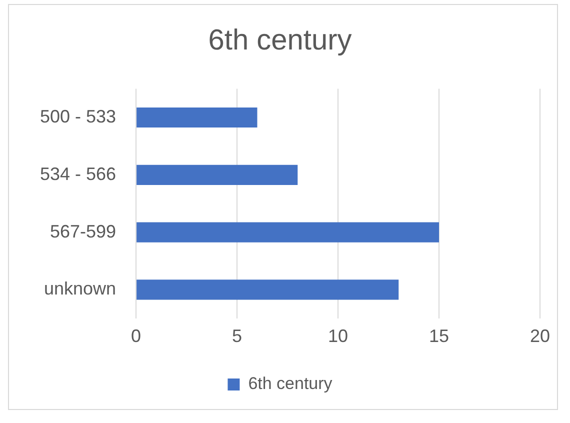 This screenshot has height=423, width=570. What do you see at coordinates (83, 231) in the screenshot?
I see `y-tick-label: 567-599` at bounding box center [83, 231].